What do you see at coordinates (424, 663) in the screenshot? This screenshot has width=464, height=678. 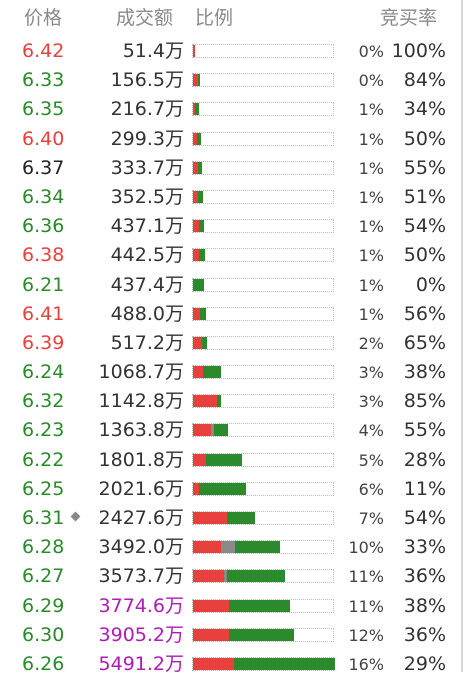 I see `bid-rate-cell: 29%` at bounding box center [424, 663].